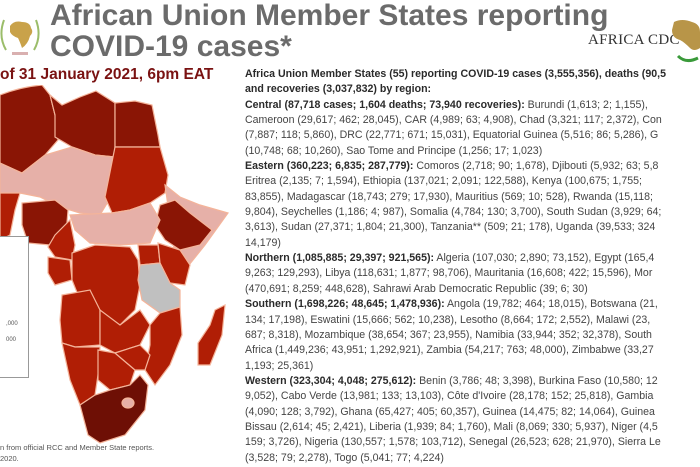 This screenshot has width=700, height=467. I want to click on region-sudan, so click(136, 180).